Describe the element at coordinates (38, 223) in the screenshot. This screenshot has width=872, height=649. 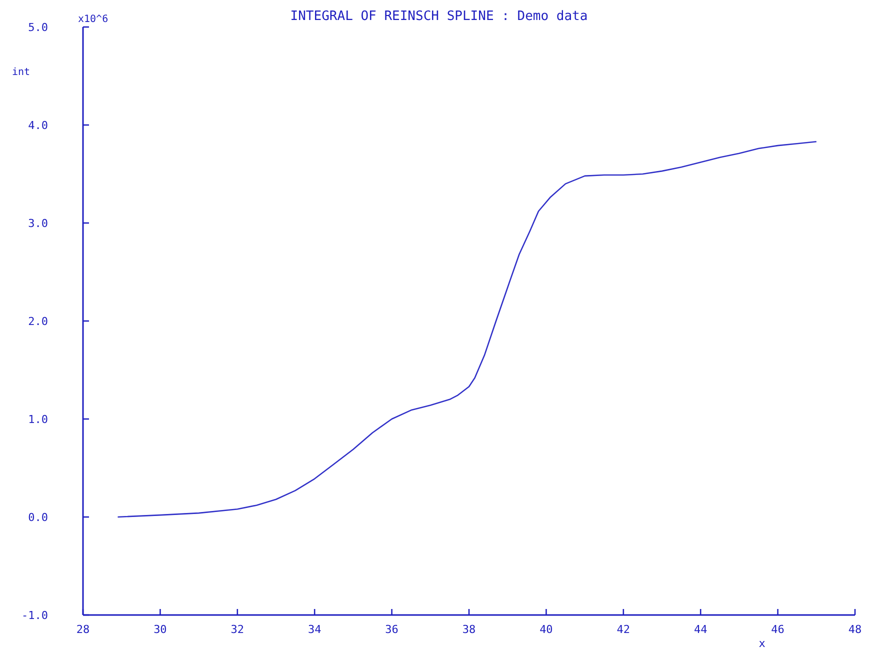
I see `y-tick-label: 3.0` at that location.